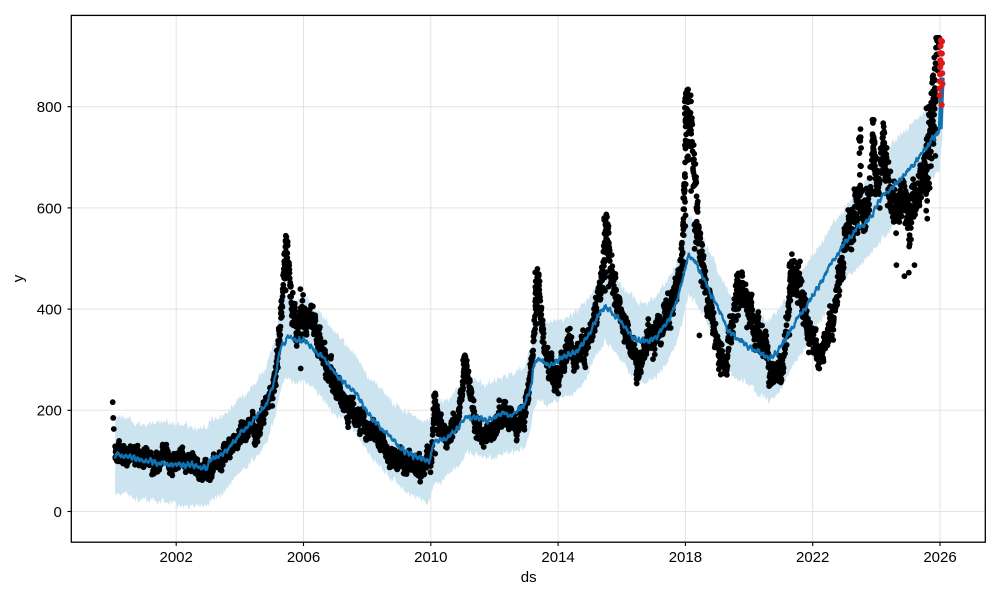 Image resolution: width=1000 pixels, height=600 pixels. Describe the element at coordinates (176, 557) in the screenshot. I see `svg-text: 2002` at that location.